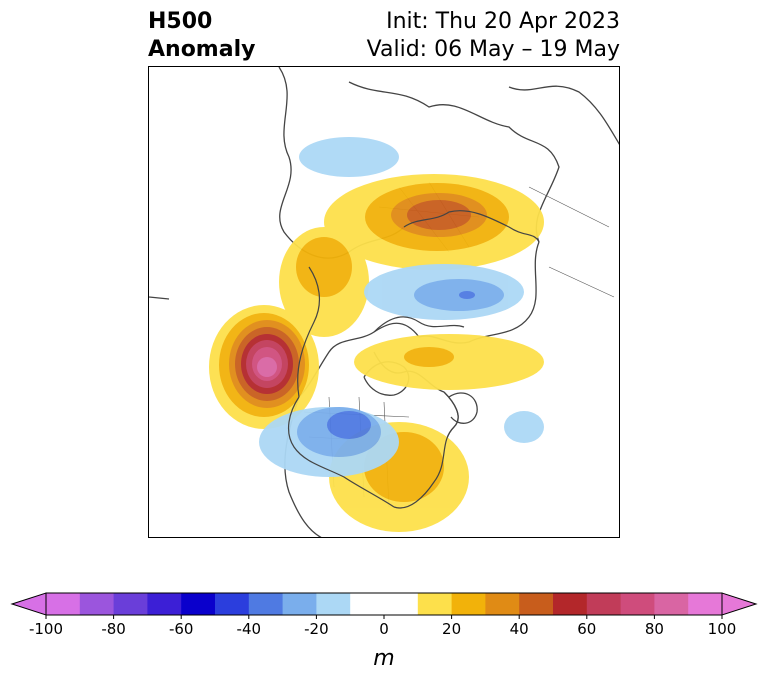  Describe the element at coordinates (202, 49) in the screenshot. I see `title-line-2: Anomaly` at that location.